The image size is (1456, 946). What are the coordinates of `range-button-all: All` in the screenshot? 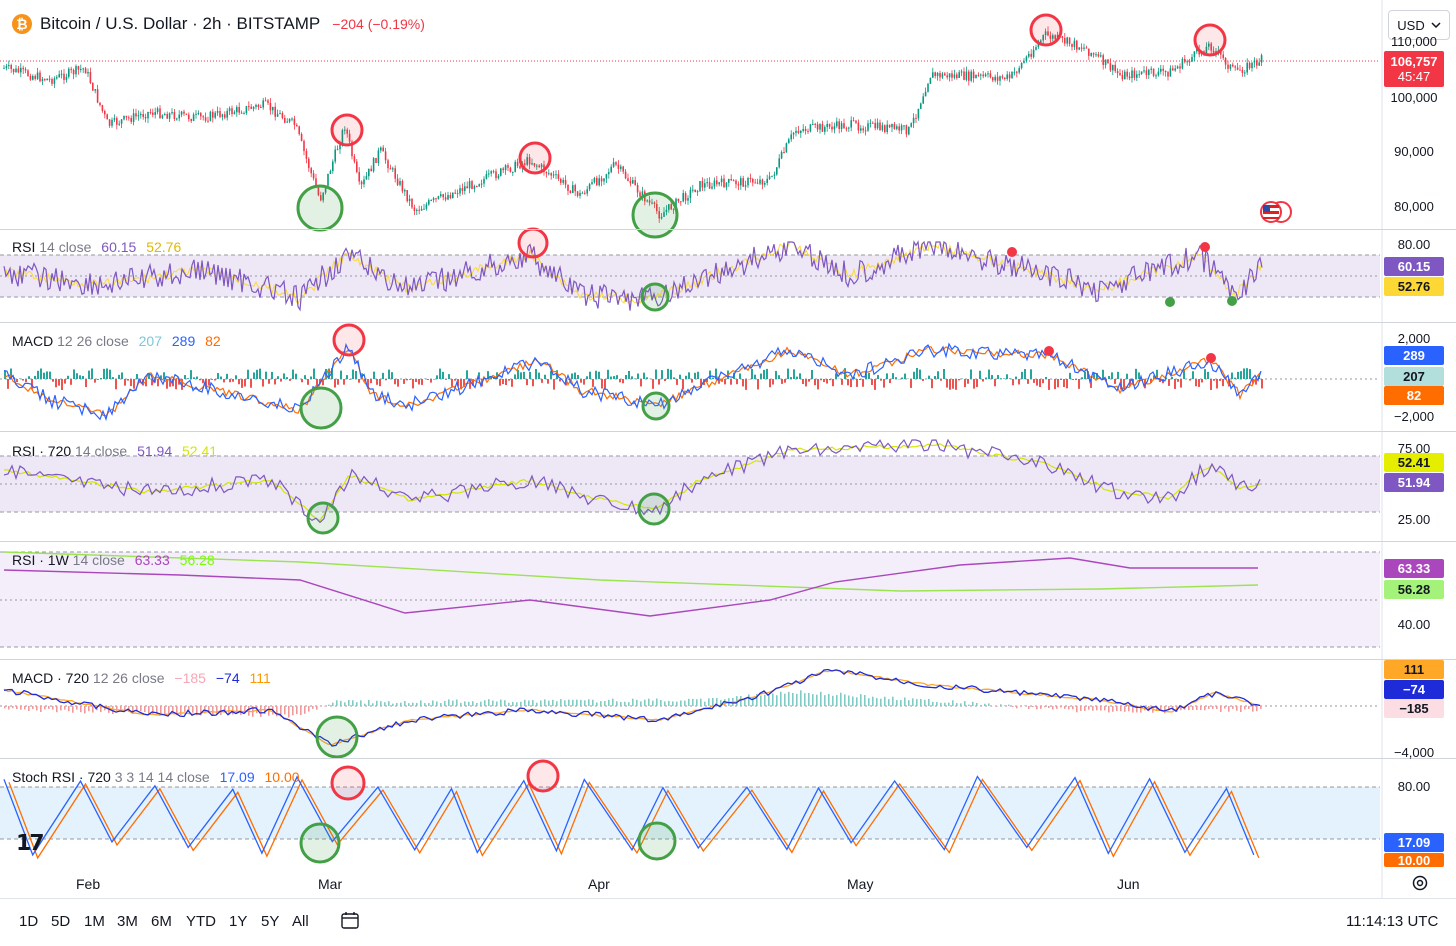 It's located at (300, 921).